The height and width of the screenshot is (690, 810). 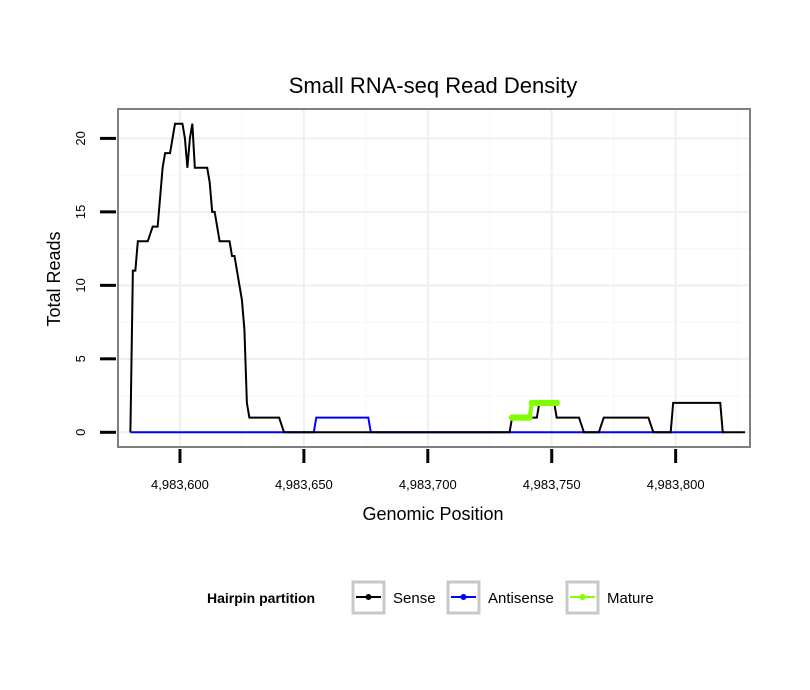 I want to click on legend-label-antisense: Antisense, so click(x=521, y=598).